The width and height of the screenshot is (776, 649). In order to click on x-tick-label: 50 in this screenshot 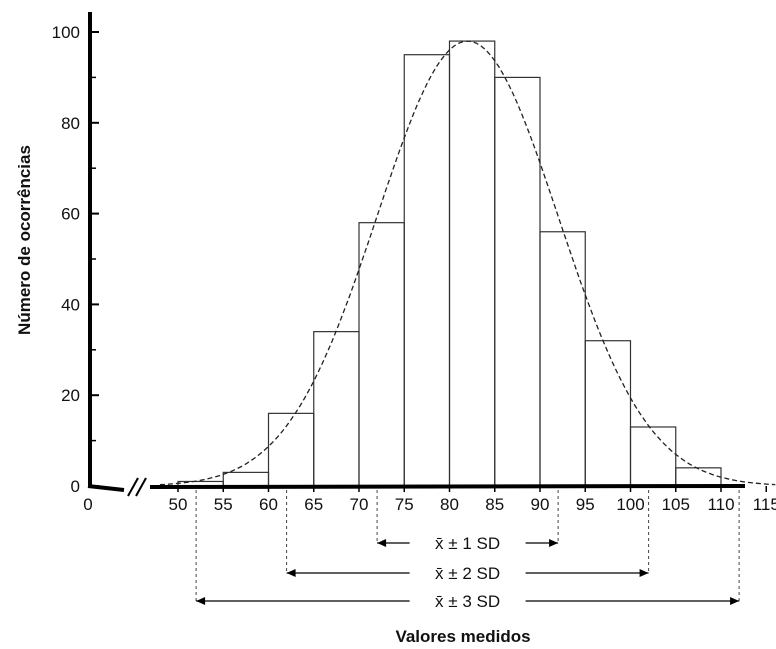, I will do `click(178, 504)`.